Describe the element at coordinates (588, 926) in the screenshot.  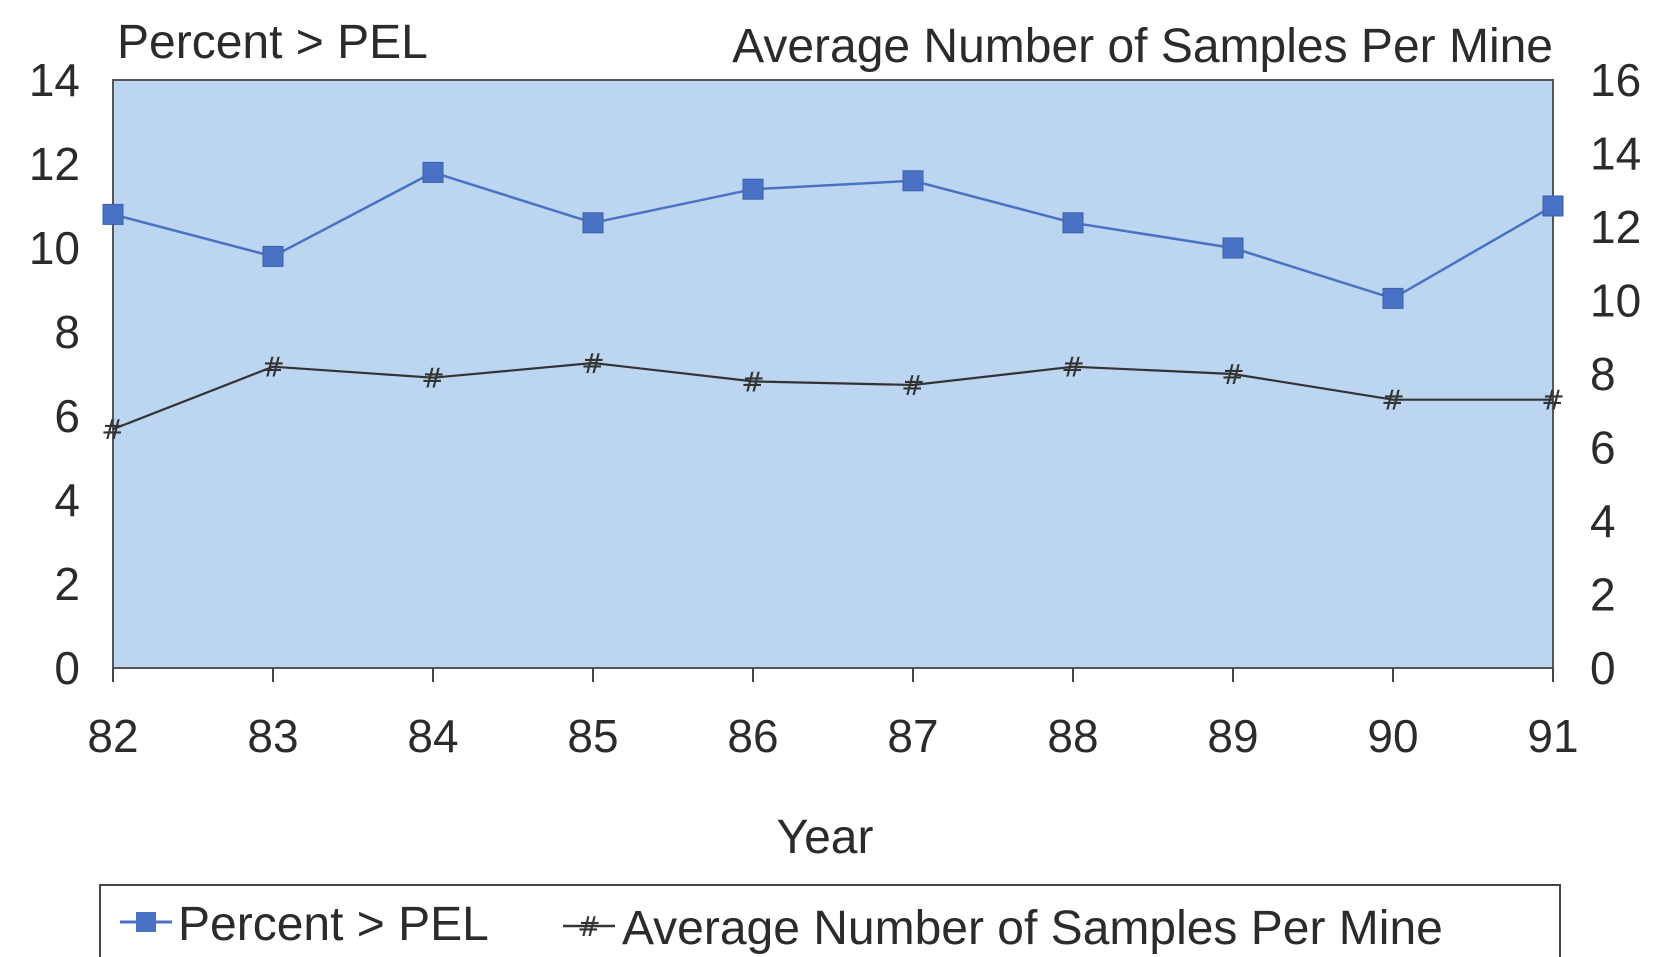
I see `legend-hash-marker-icon: #` at that location.